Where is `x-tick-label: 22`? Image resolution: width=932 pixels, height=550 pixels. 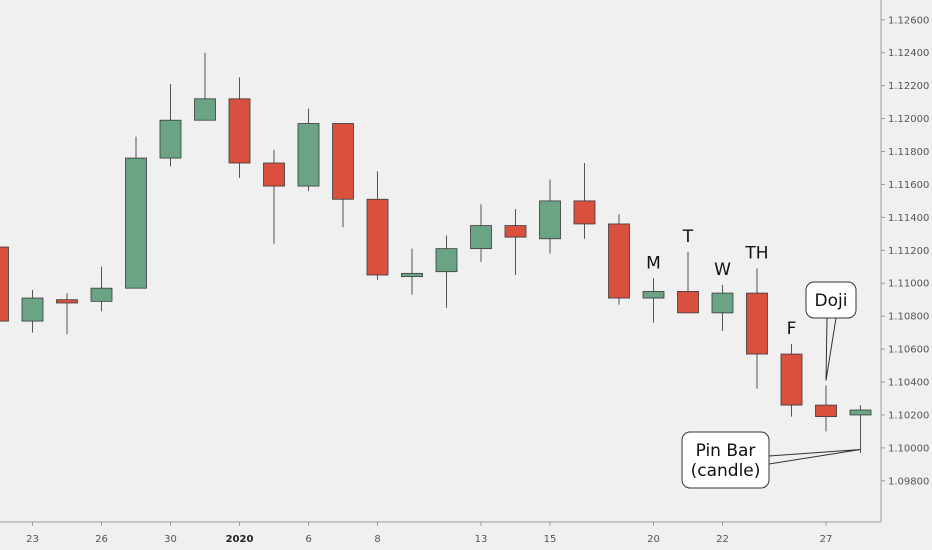 x-tick-label: 22 is located at coordinates (722, 539).